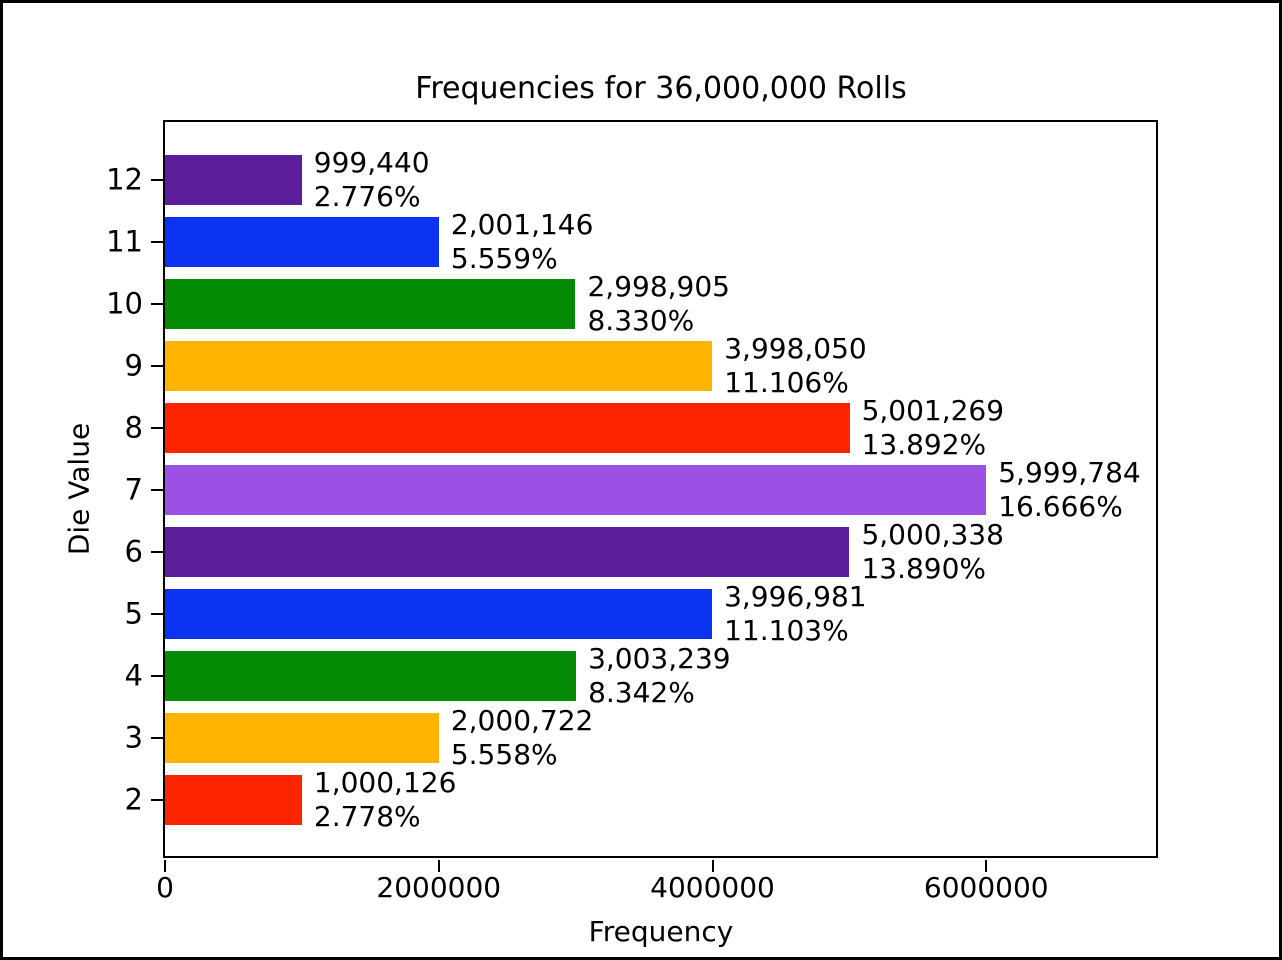  What do you see at coordinates (165, 887) in the screenshot?
I see `x-tick-label: 0` at bounding box center [165, 887].